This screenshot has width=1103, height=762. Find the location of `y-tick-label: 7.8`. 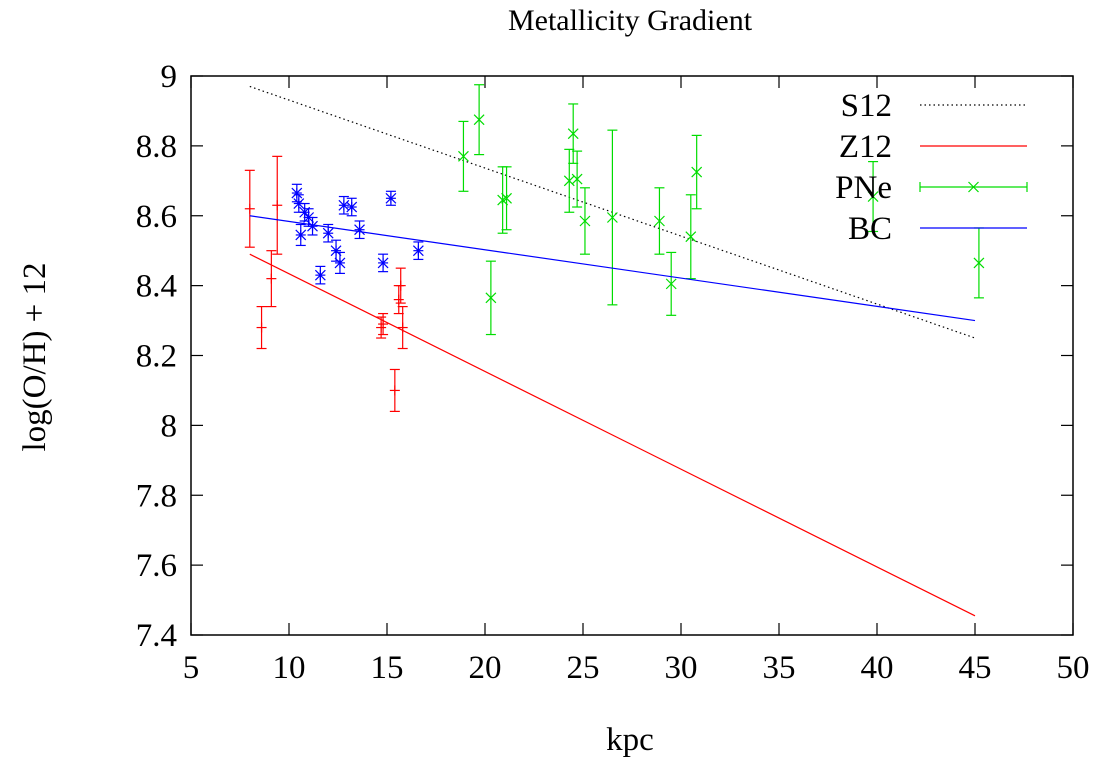

y-tick-label: 7.8 is located at coordinates (156, 496).